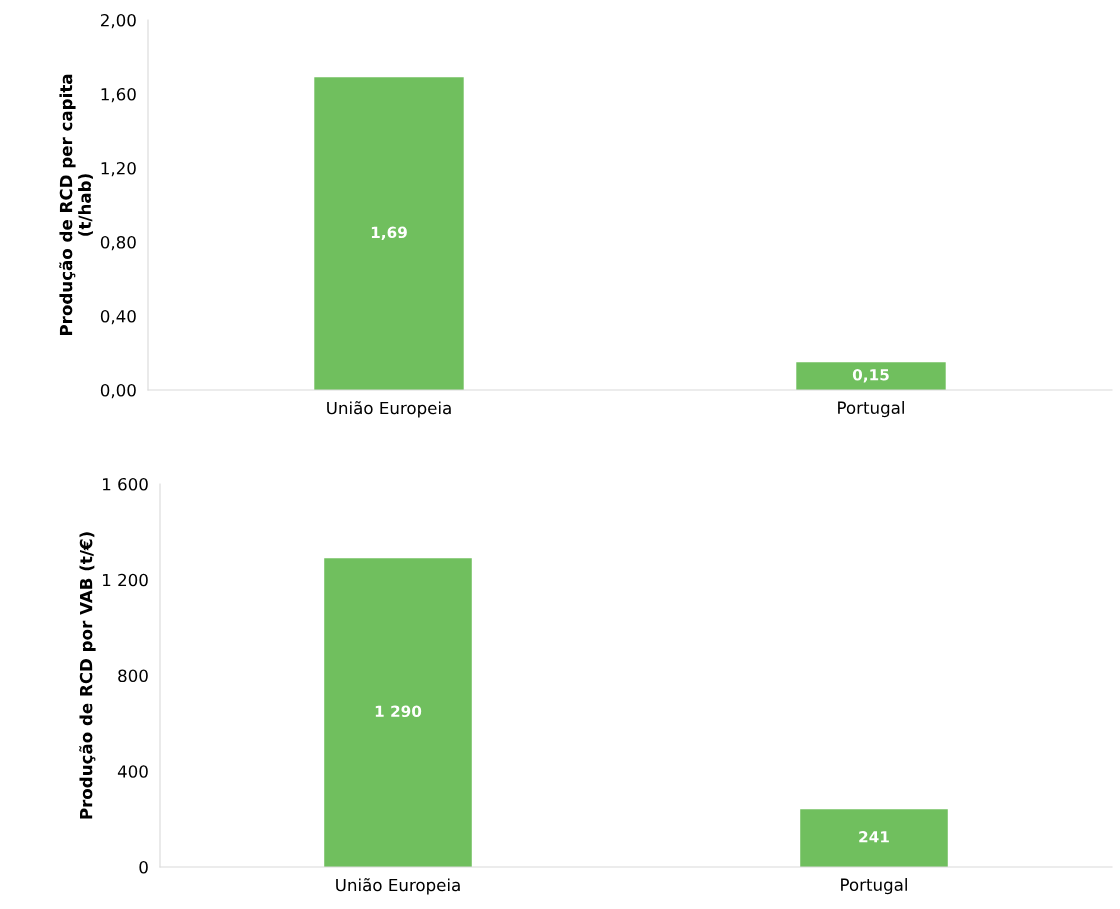 The height and width of the screenshot is (909, 1120). Describe the element at coordinates (132, 771) in the screenshot. I see `y-tick-label: 400` at that location.